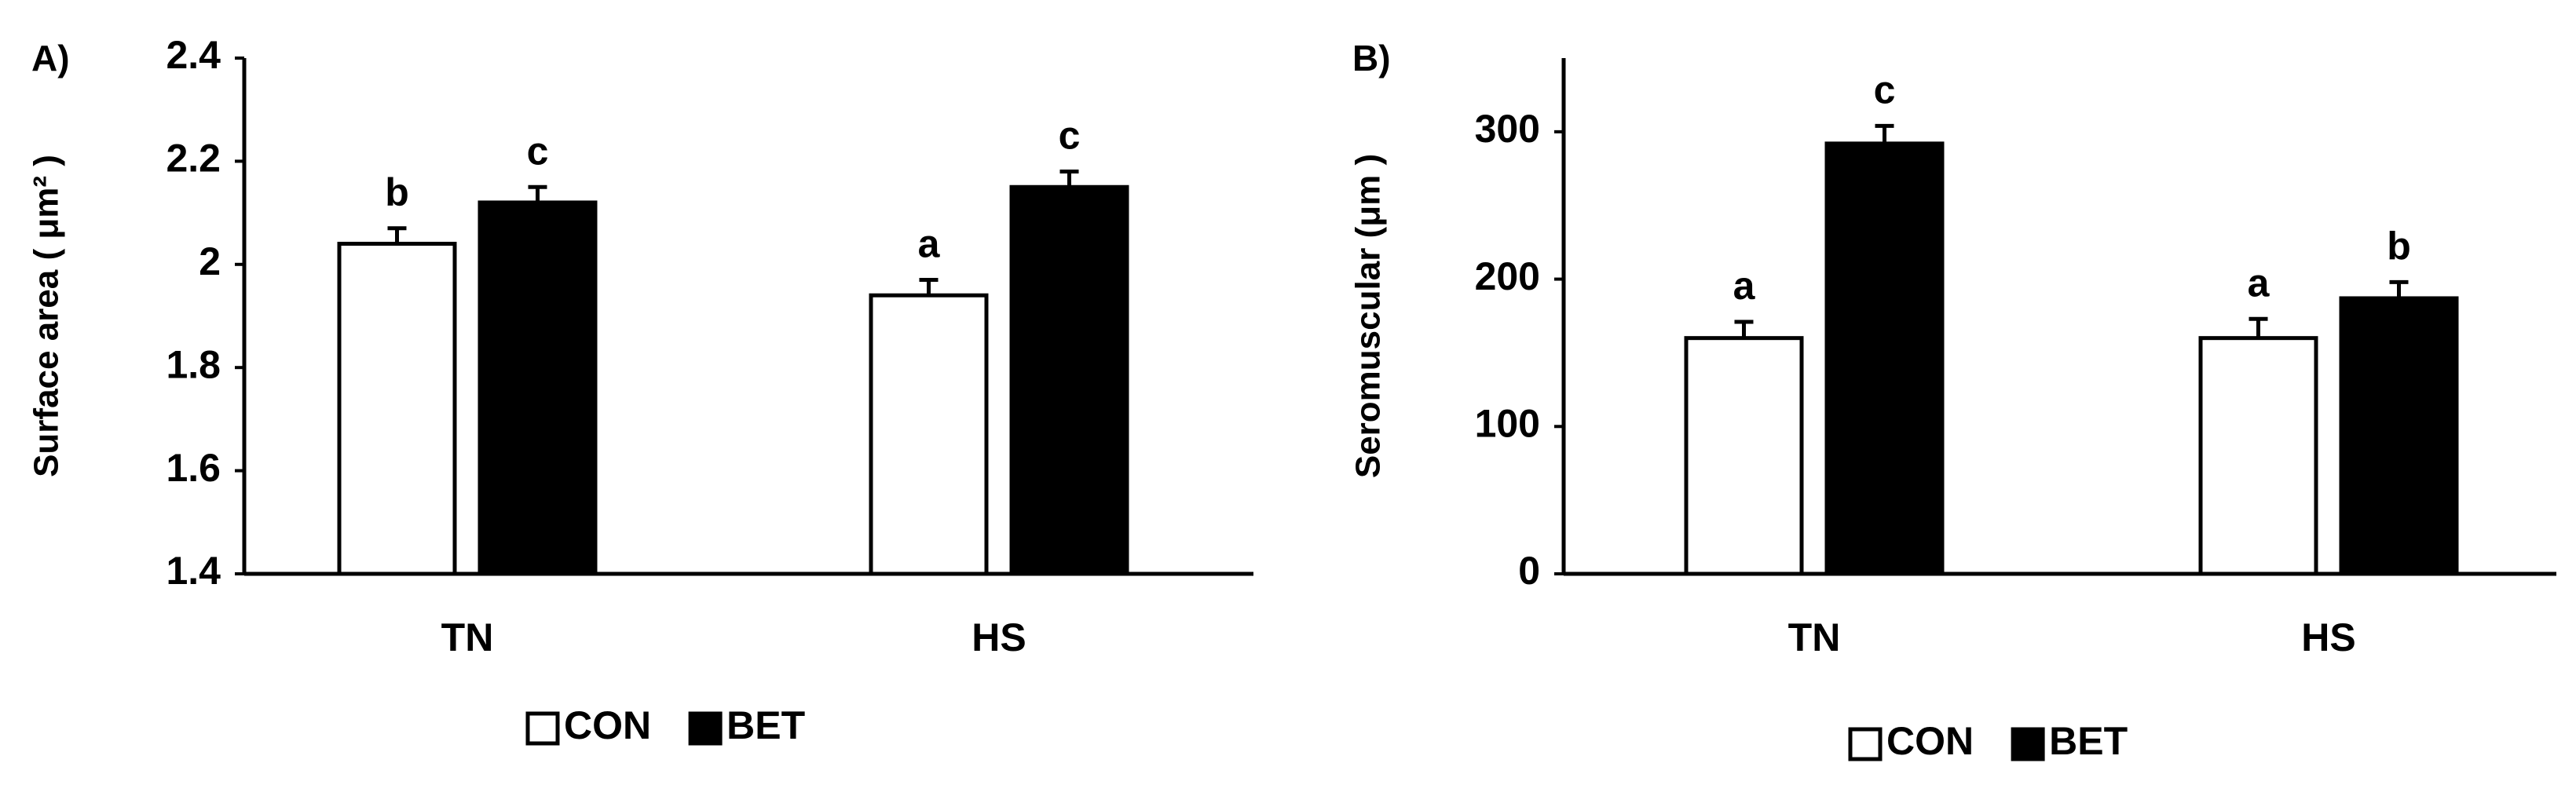 The width and height of the screenshot is (2576, 785). Describe the element at coordinates (1508, 129) in the screenshot. I see `y-tick-label: 300` at that location.